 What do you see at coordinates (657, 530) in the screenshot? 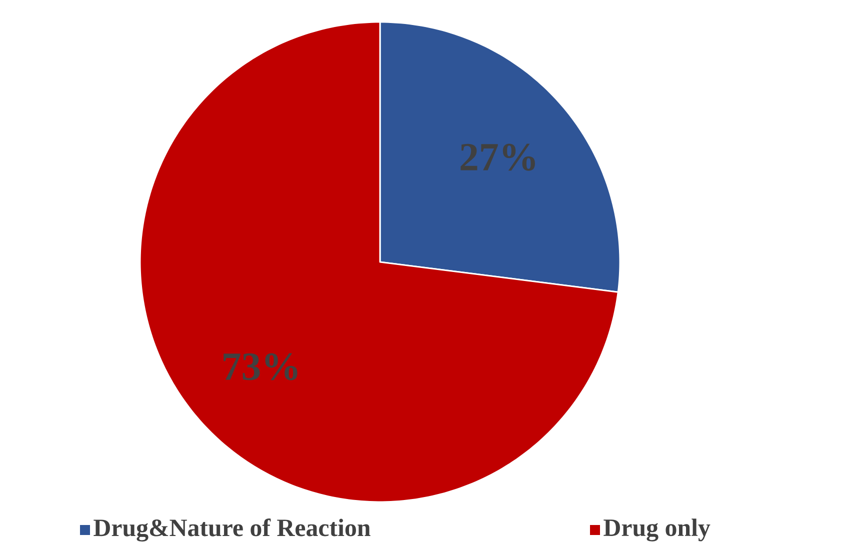
I see `legend-label: Drug only` at bounding box center [657, 530].